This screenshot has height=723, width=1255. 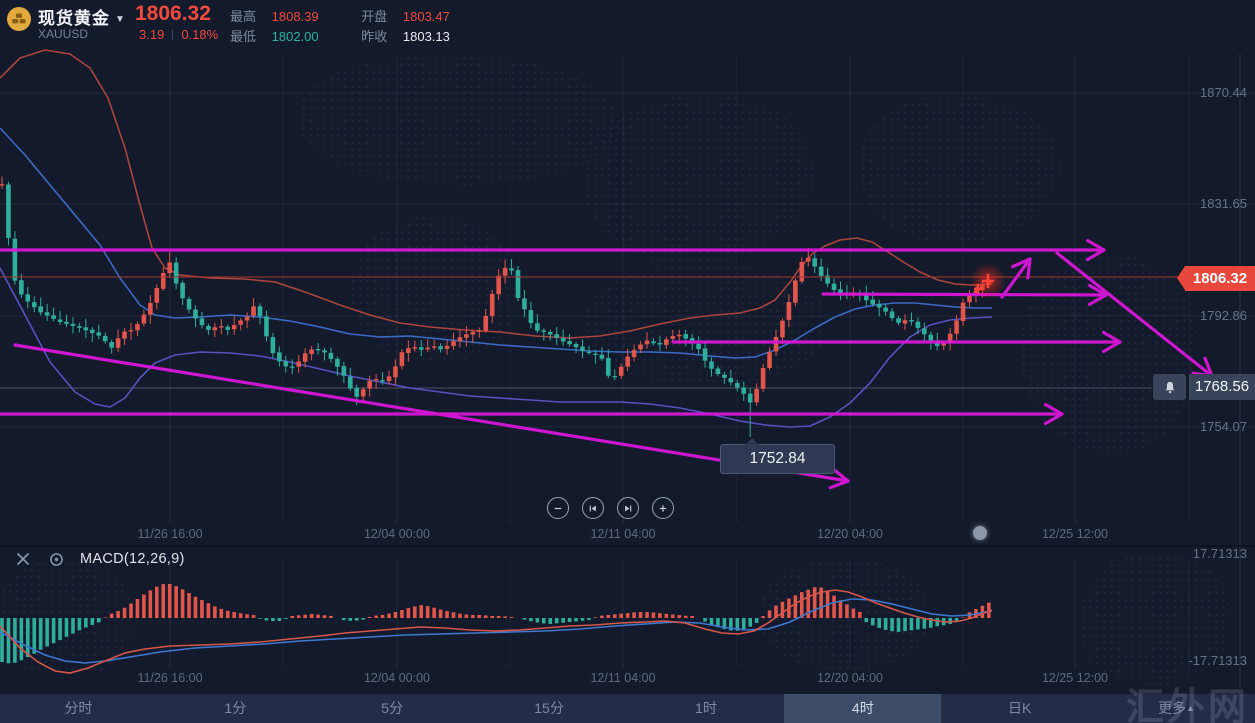 What do you see at coordinates (1191, 708) in the screenshot?
I see `chevron-up-icon: ▲` at bounding box center [1191, 708].